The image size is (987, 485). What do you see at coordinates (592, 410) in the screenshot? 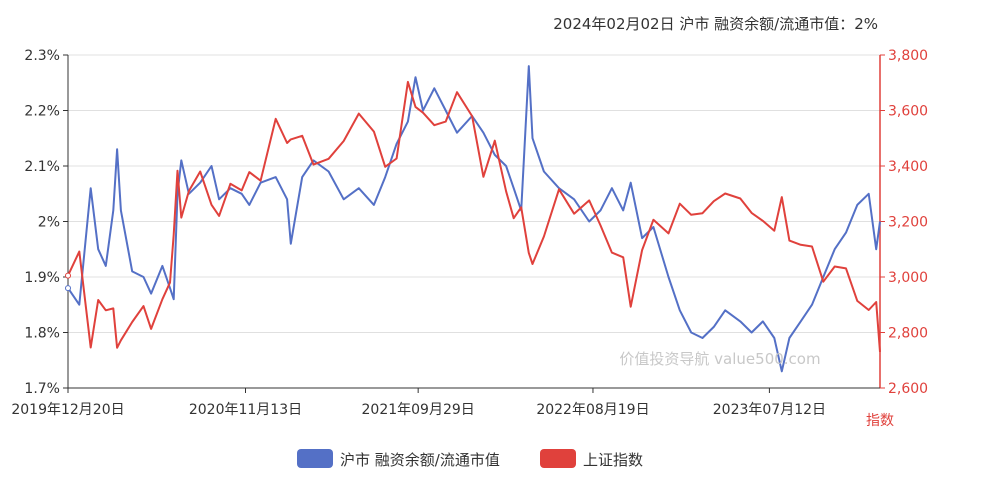
I see `x-tick-label: 2022年08月19日` at bounding box center [592, 410].